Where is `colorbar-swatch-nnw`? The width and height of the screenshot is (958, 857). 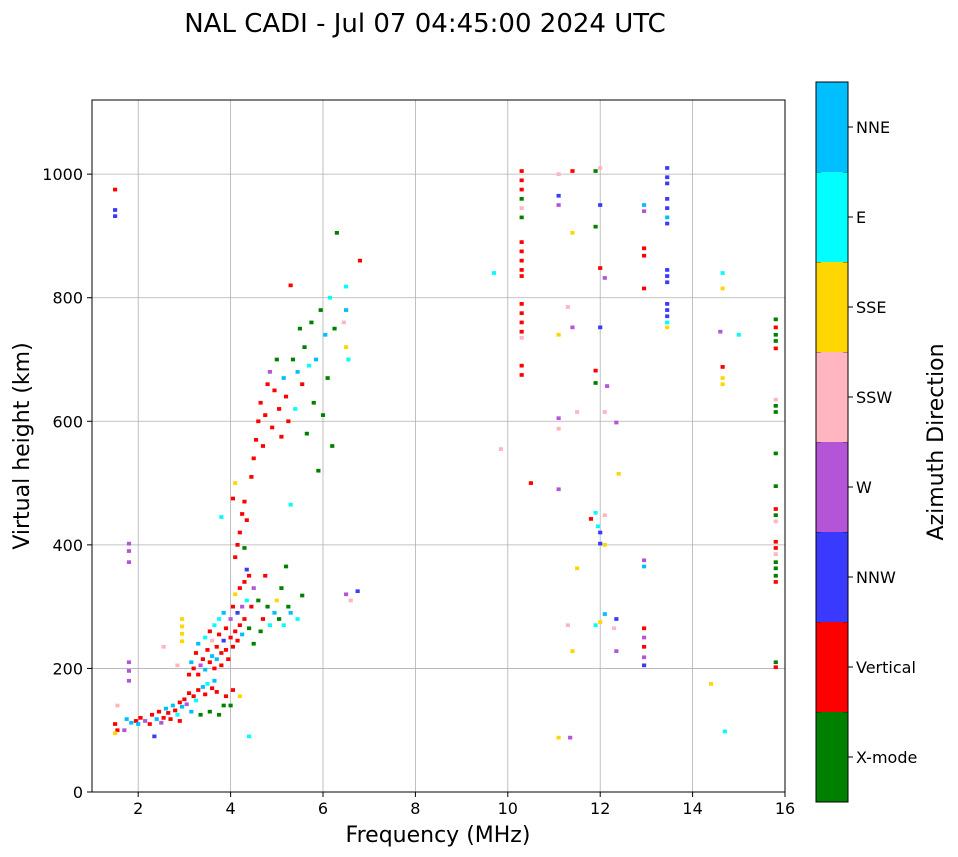
colorbar-swatch-nnw is located at coordinates (832, 577).